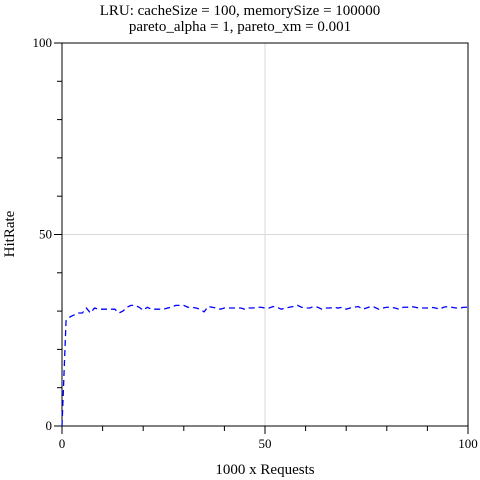  Describe the element at coordinates (49, 425) in the screenshot. I see `y-tick-label: 0` at that location.